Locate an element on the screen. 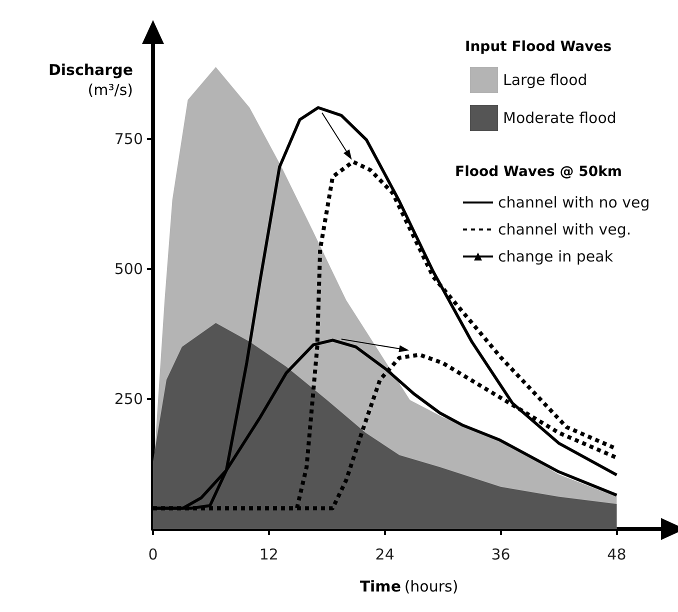 This screenshot has height=612, width=678. legend-label: Large flood is located at coordinates (545, 80).